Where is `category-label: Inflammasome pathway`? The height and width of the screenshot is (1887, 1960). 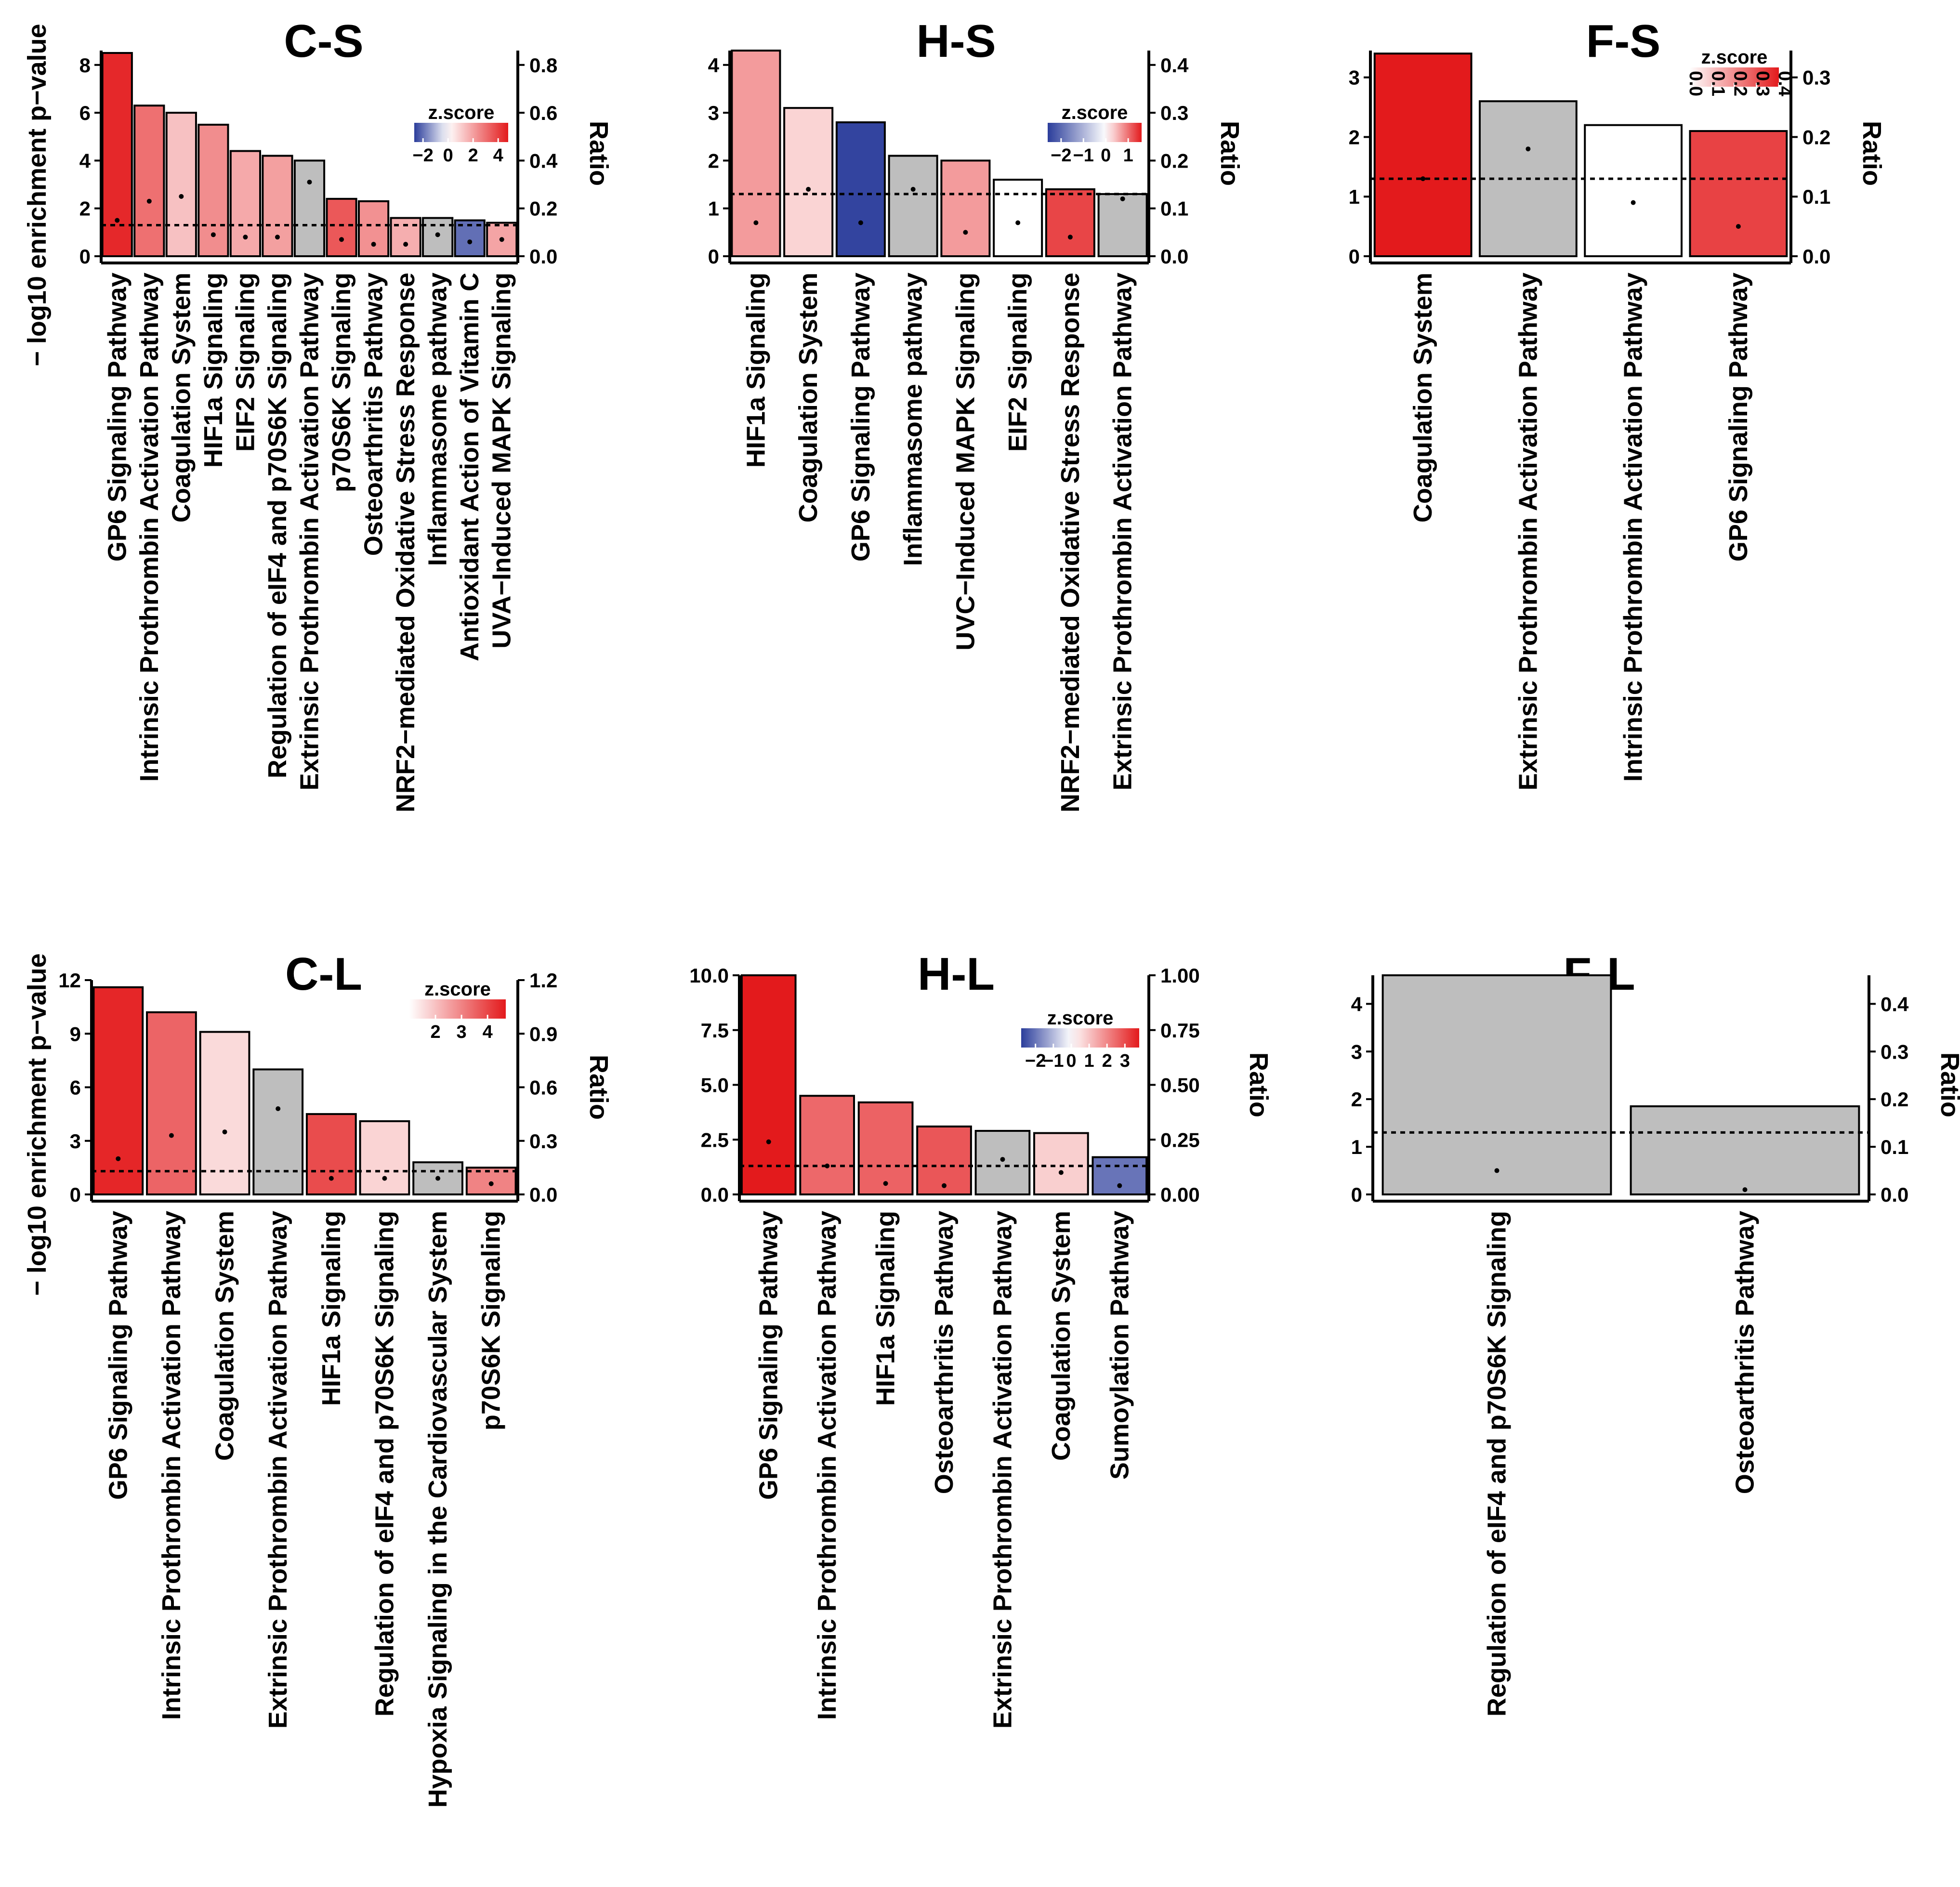 category-label: Inflammasome pathway is located at coordinates (913, 419).